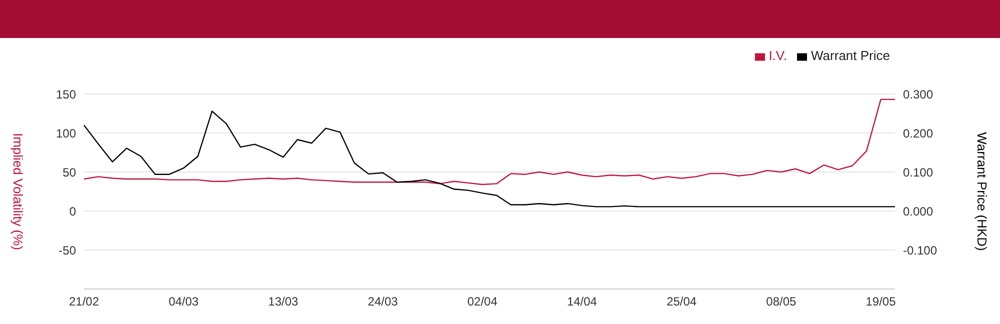 This screenshot has height=324, width=1000. What do you see at coordinates (918, 211) in the screenshot?
I see `y2-tick-label: 0.000` at bounding box center [918, 211].